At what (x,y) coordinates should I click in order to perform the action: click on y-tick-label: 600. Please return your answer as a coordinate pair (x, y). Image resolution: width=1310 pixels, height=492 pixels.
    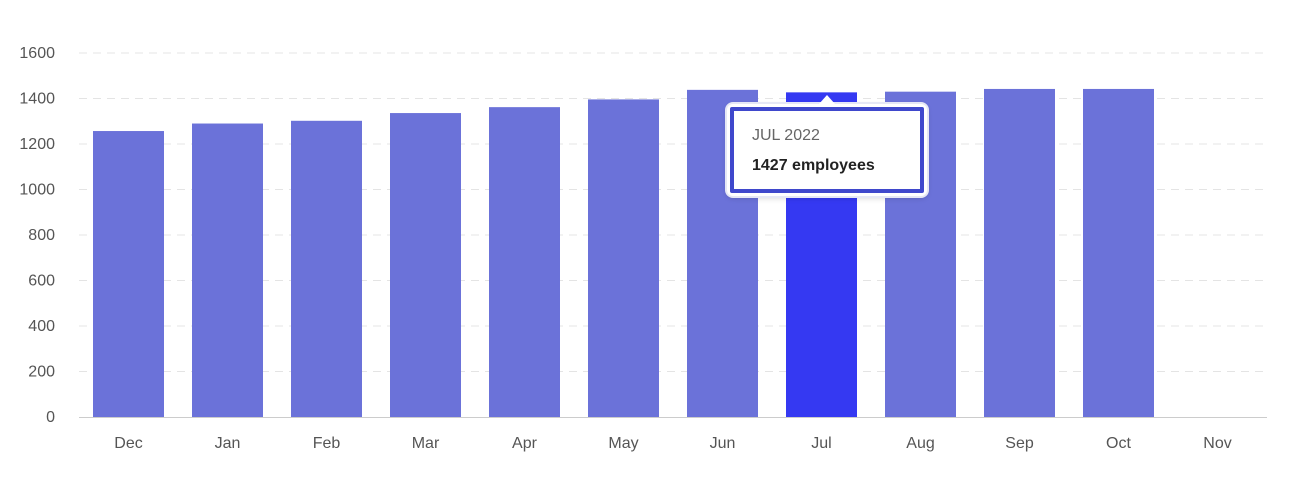
    Looking at the image, I should click on (41, 281).